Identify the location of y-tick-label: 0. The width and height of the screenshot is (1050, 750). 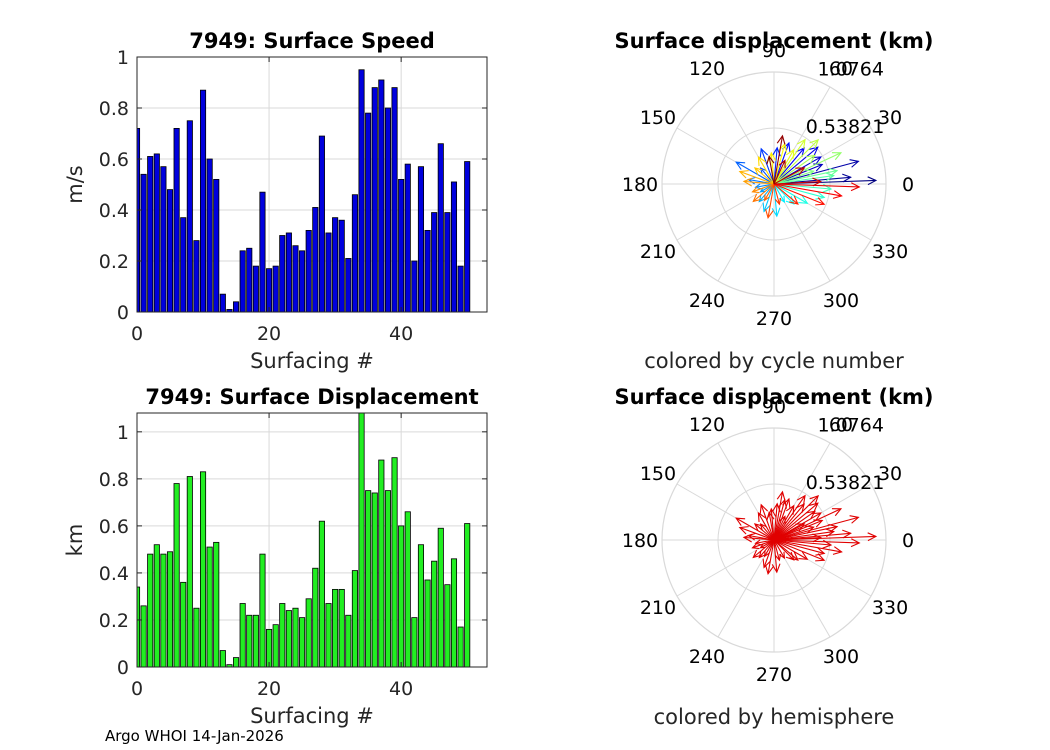
(123, 668).